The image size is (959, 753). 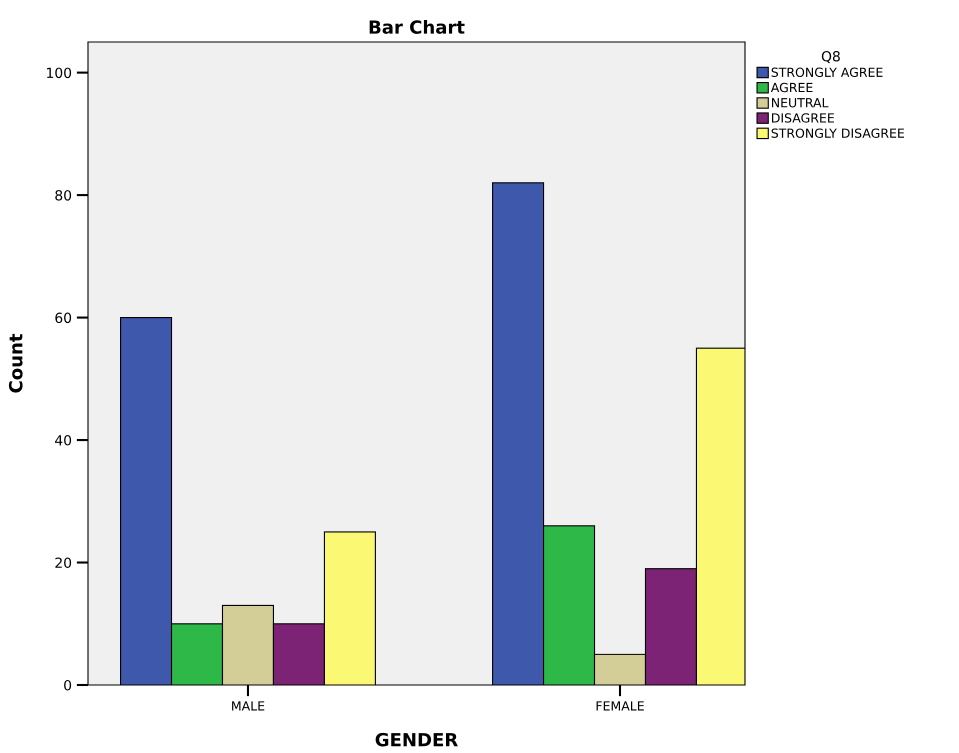 What do you see at coordinates (417, 739) in the screenshot?
I see `x-axis-title: GENDER` at bounding box center [417, 739].